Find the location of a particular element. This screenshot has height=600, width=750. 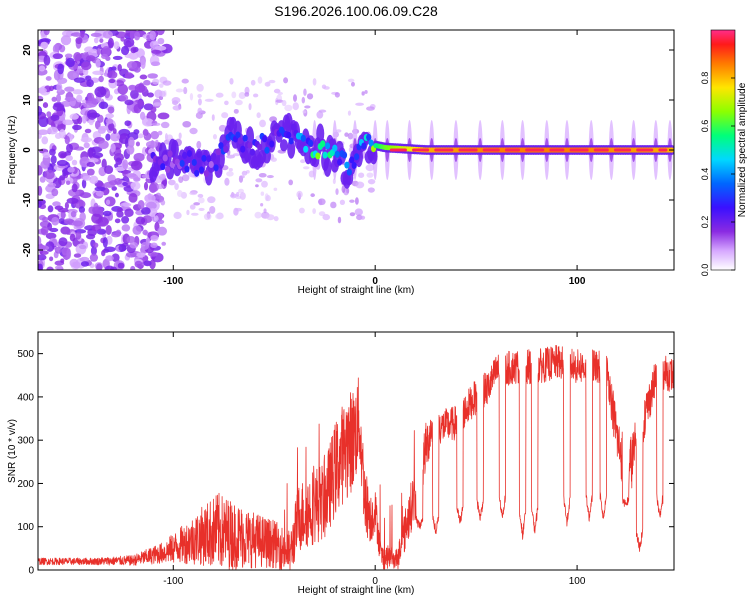

snr-y-tick-label: 500 is located at coordinates (25, 354).